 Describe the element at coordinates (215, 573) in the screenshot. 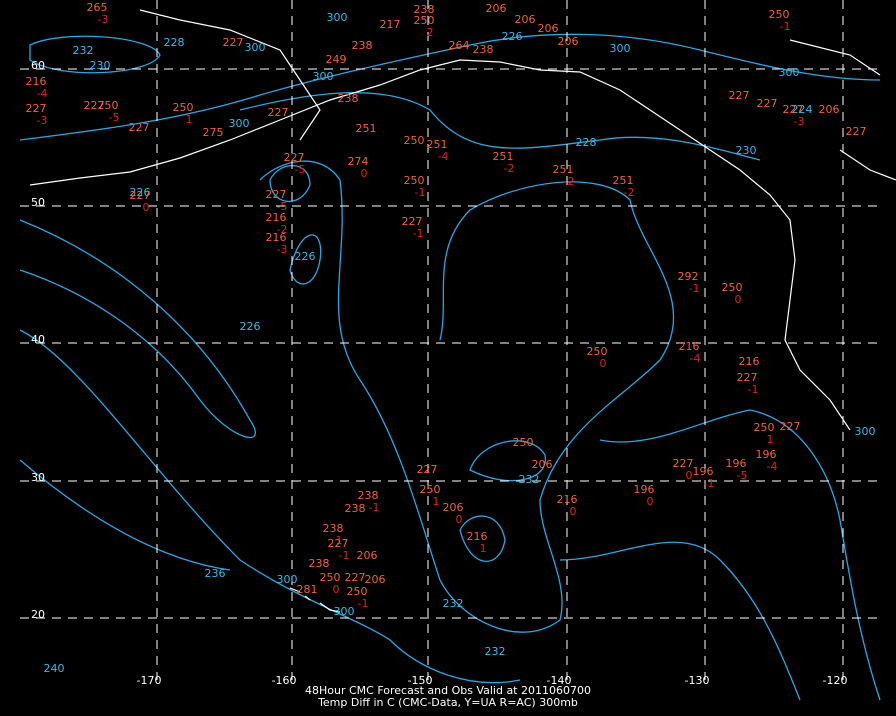

I see `contour-label: 236` at that location.